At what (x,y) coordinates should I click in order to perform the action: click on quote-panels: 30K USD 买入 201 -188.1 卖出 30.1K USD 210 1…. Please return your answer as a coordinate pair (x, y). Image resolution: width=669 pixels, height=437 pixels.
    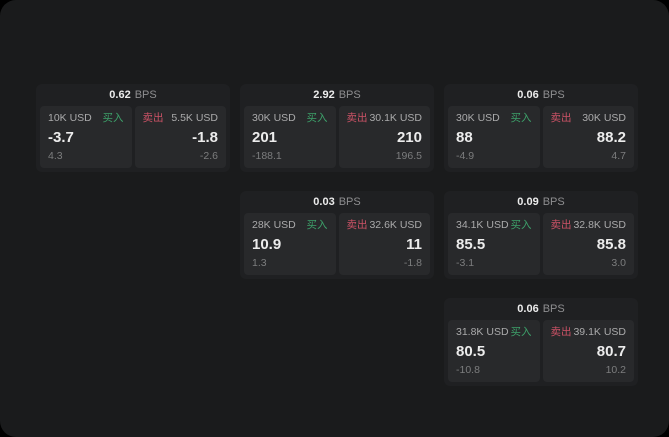
    Looking at the image, I should click on (337, 137).